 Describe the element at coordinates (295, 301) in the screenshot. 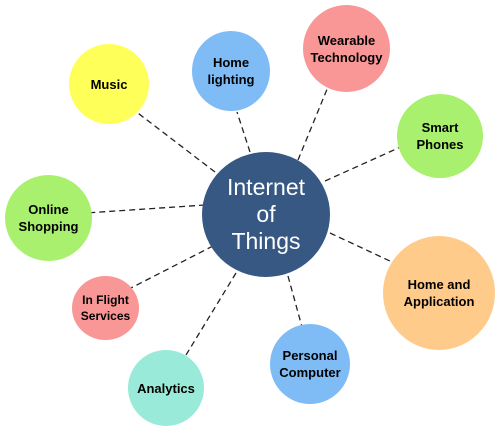

I see `connector-personal-computer` at that location.